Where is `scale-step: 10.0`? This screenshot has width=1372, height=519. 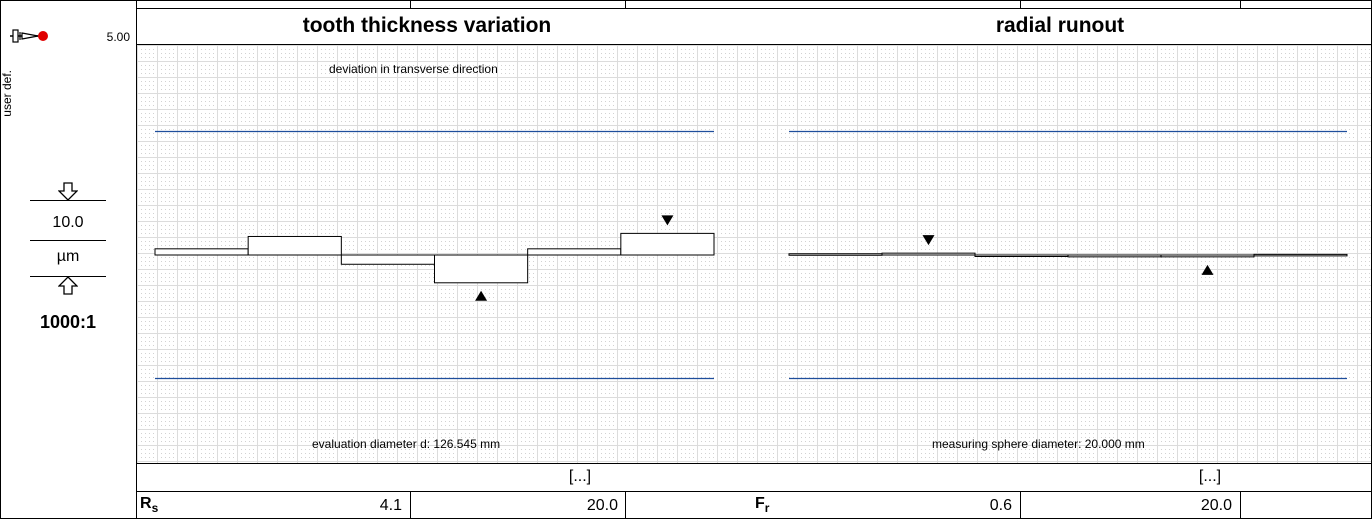 scale-step: 10.0 is located at coordinates (68, 222).